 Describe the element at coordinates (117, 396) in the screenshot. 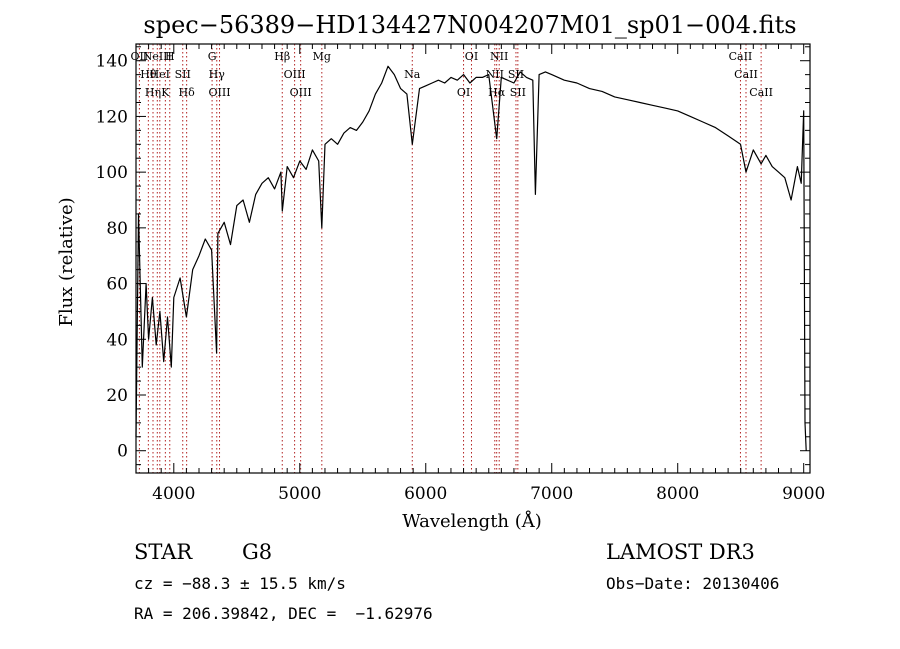

I see `y-tick-label: 20` at that location.